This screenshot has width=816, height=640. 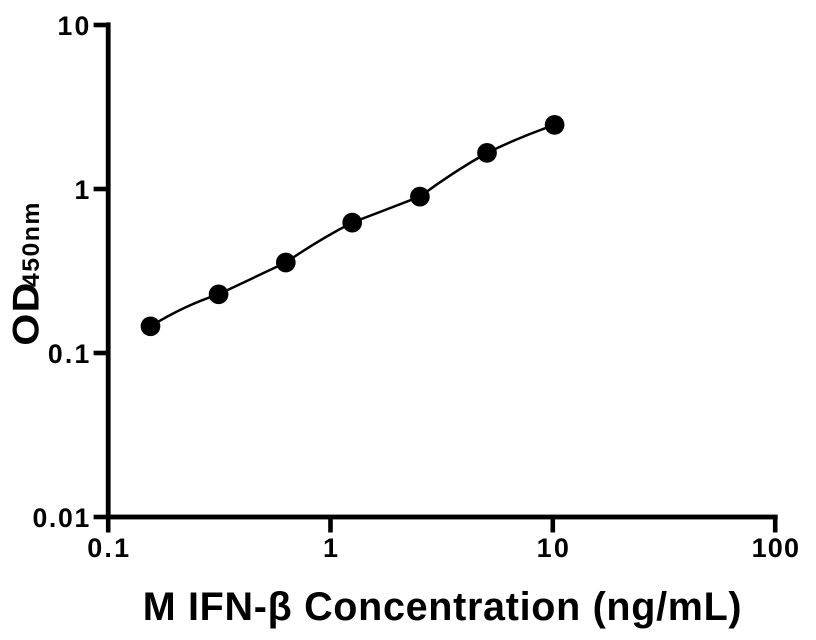 What do you see at coordinates (443, 607) in the screenshot?
I see `svg-text: M IFN-β Concentration (ng/mL)` at bounding box center [443, 607].